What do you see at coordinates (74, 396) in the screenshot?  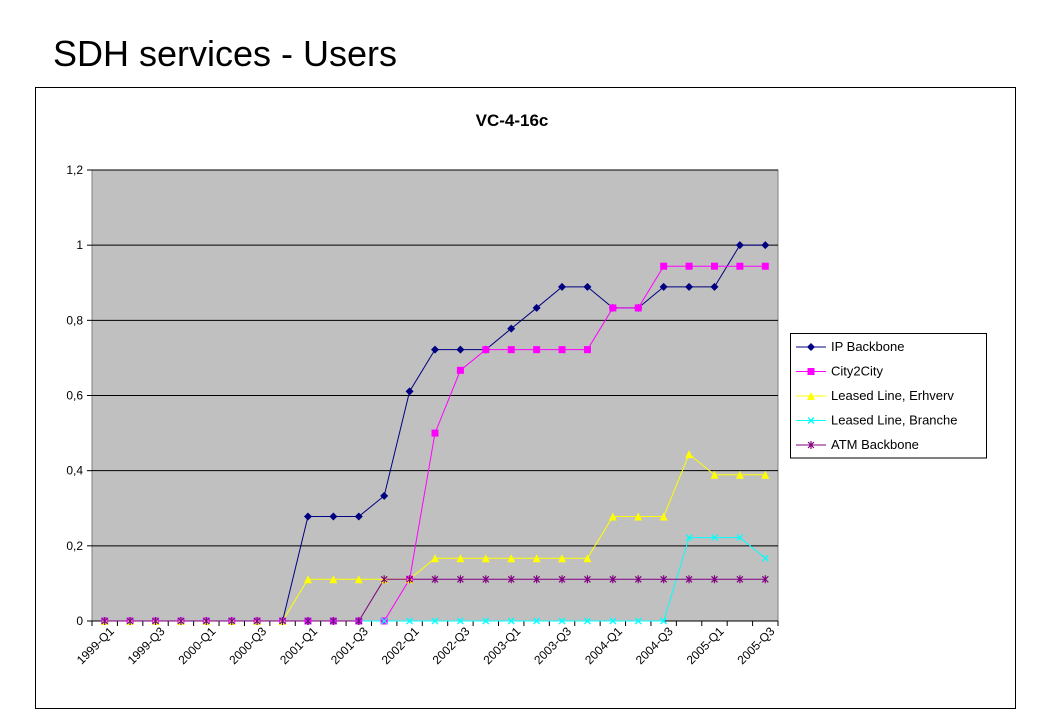 I see `y-tick-label: 0,6` at bounding box center [74, 396].